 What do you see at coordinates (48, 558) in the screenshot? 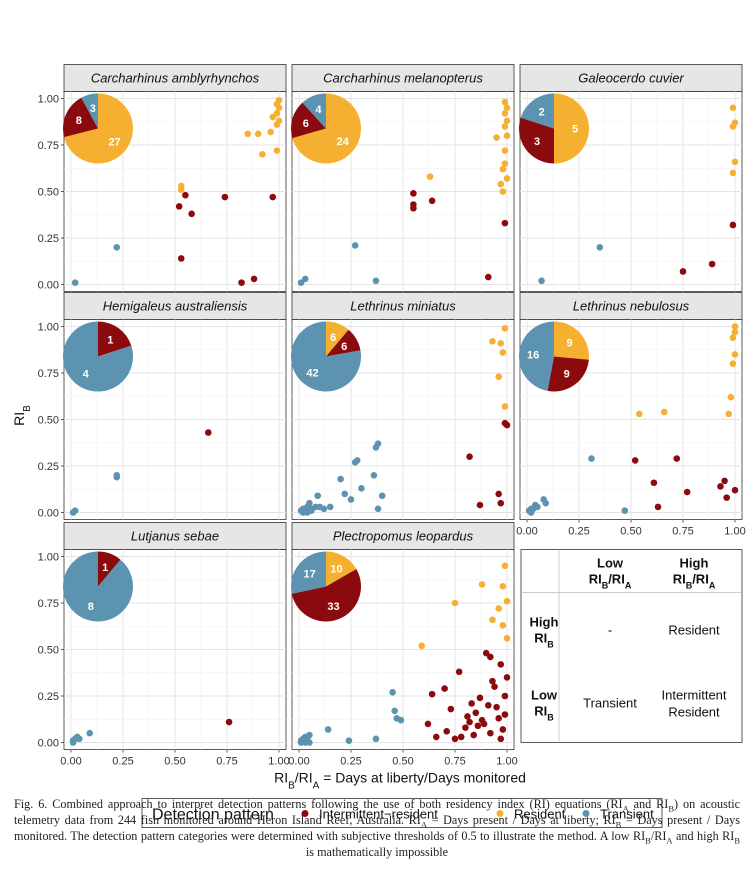
I see `y-tick-label: 1.00` at bounding box center [48, 558].